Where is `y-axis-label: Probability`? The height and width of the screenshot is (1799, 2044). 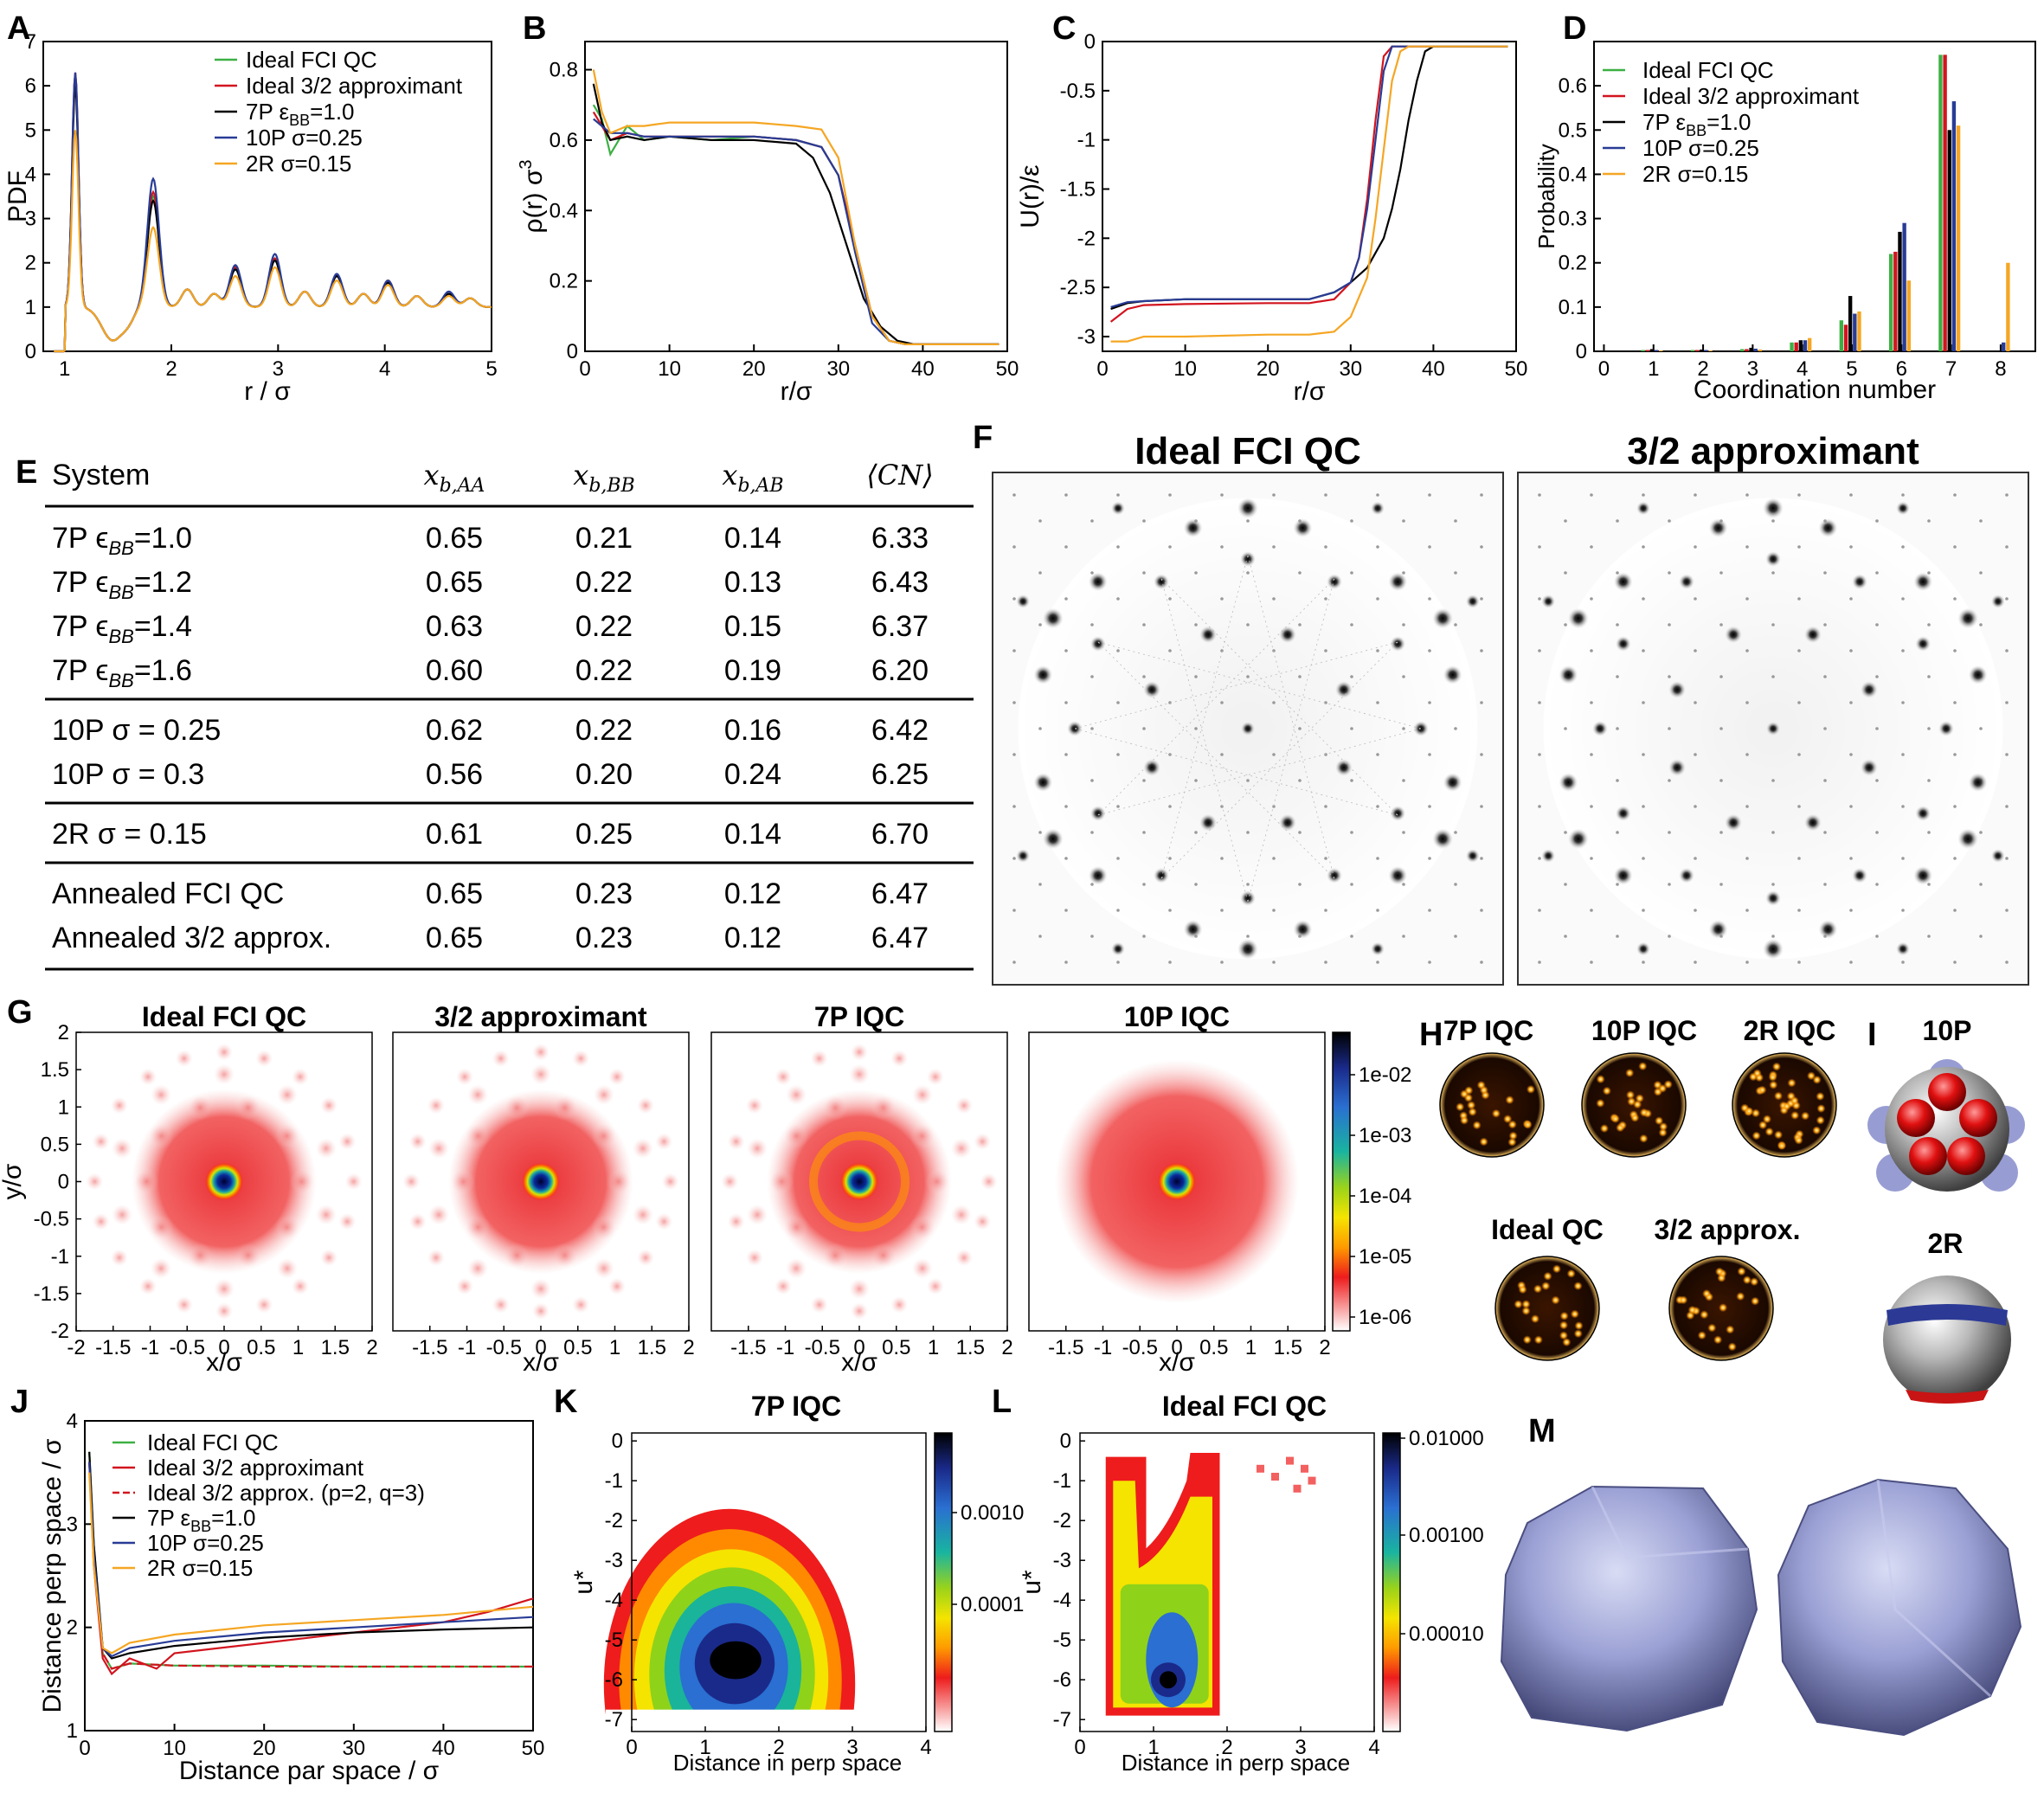 y-axis-label: Probability is located at coordinates (1546, 196).